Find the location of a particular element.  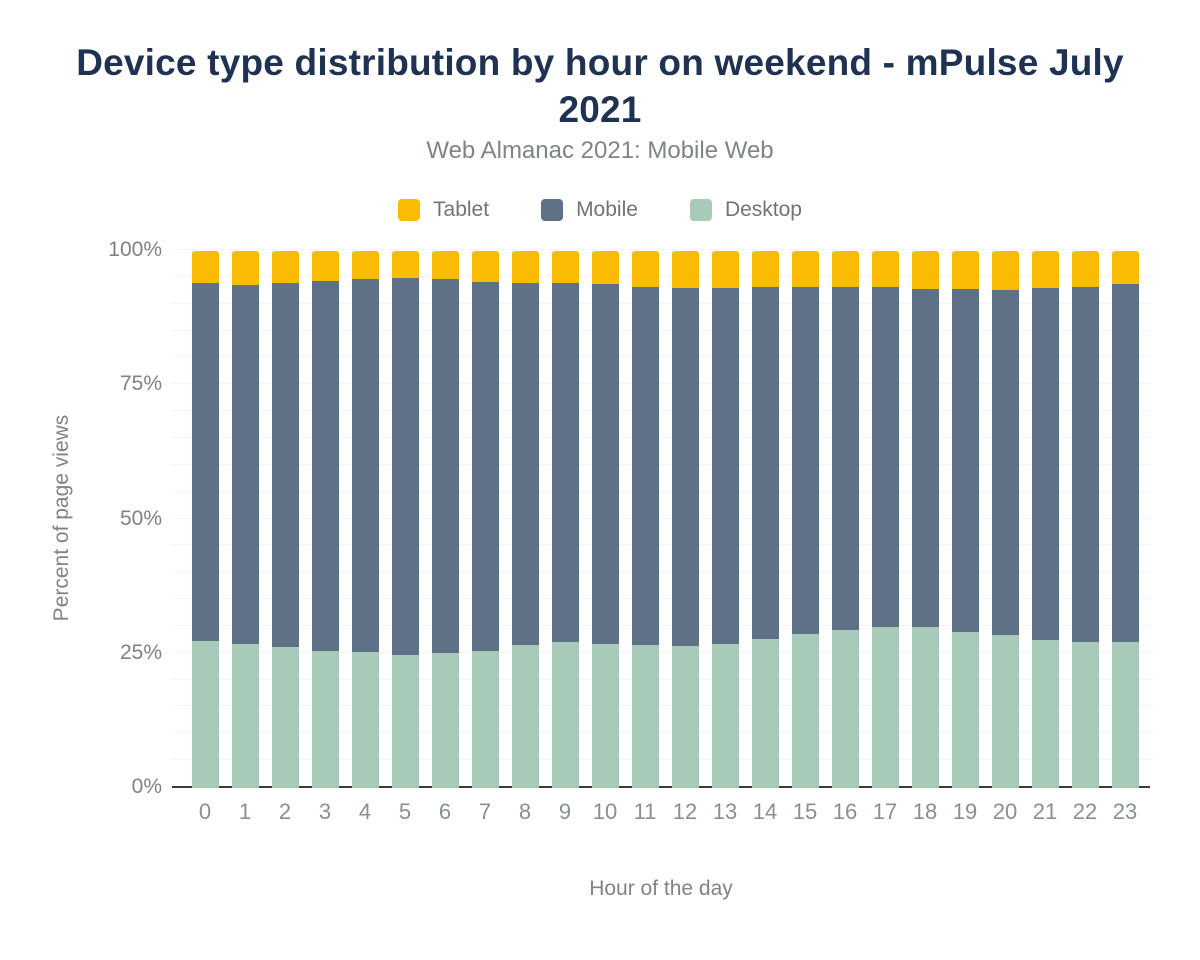

legend-item-mobile: Mobile is located at coordinates (589, 210).